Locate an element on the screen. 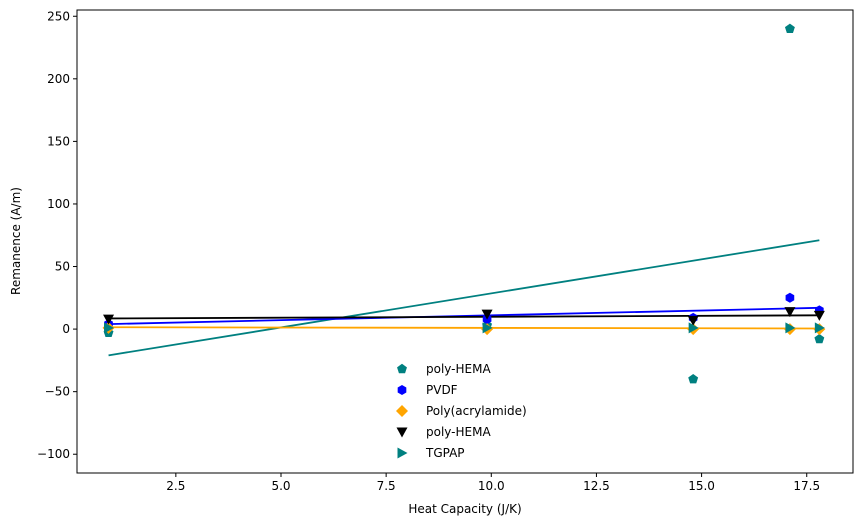 This screenshot has width=862, height=526. x-axis-ticks: 2.5 5.0 7.5 10.0 12.5 15.0 17.5 is located at coordinates (493, 483).